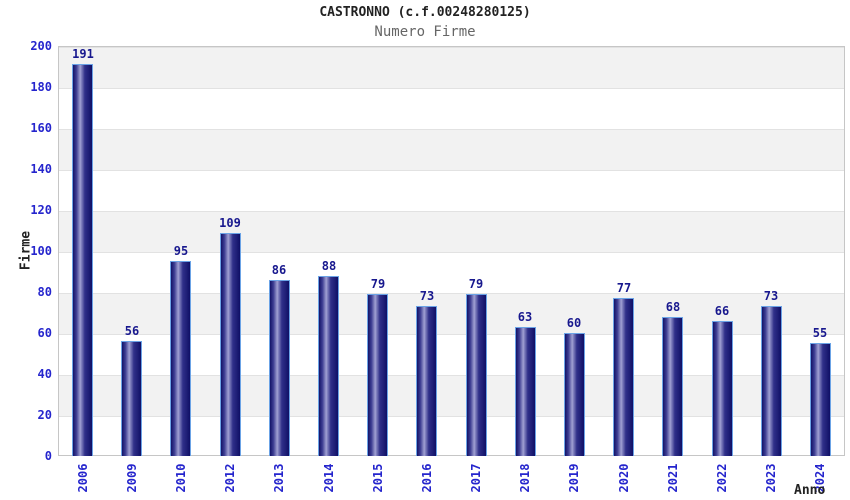 The height and width of the screenshot is (500, 850). Describe the element at coordinates (181, 478) in the screenshot. I see `x-tick-label: 2010` at that location.